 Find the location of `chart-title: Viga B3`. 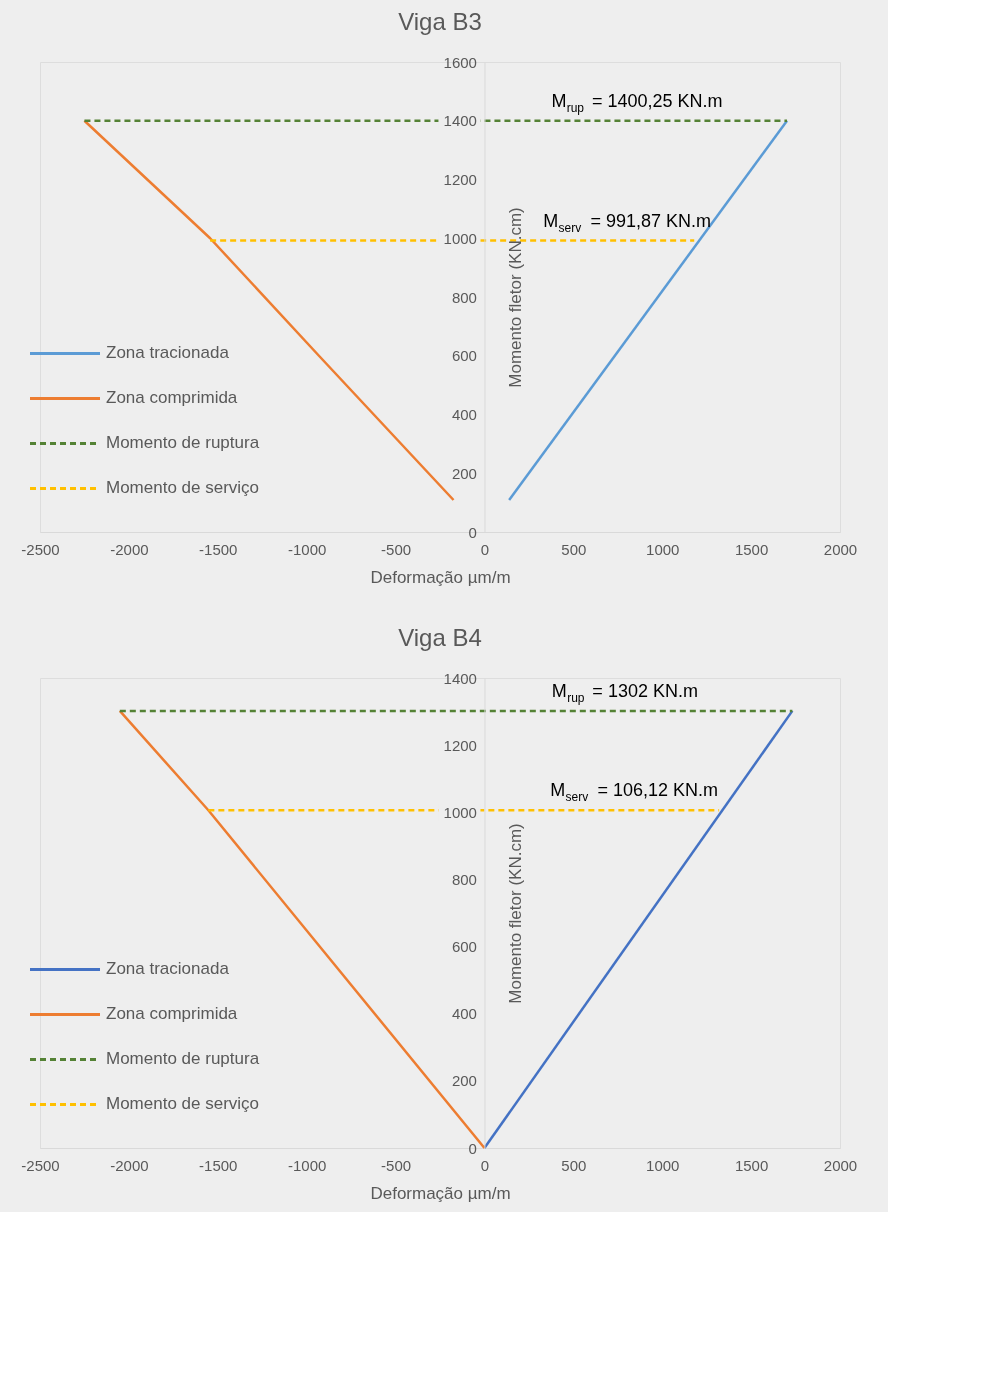

chart-title: Viga B3 is located at coordinates (440, 21).